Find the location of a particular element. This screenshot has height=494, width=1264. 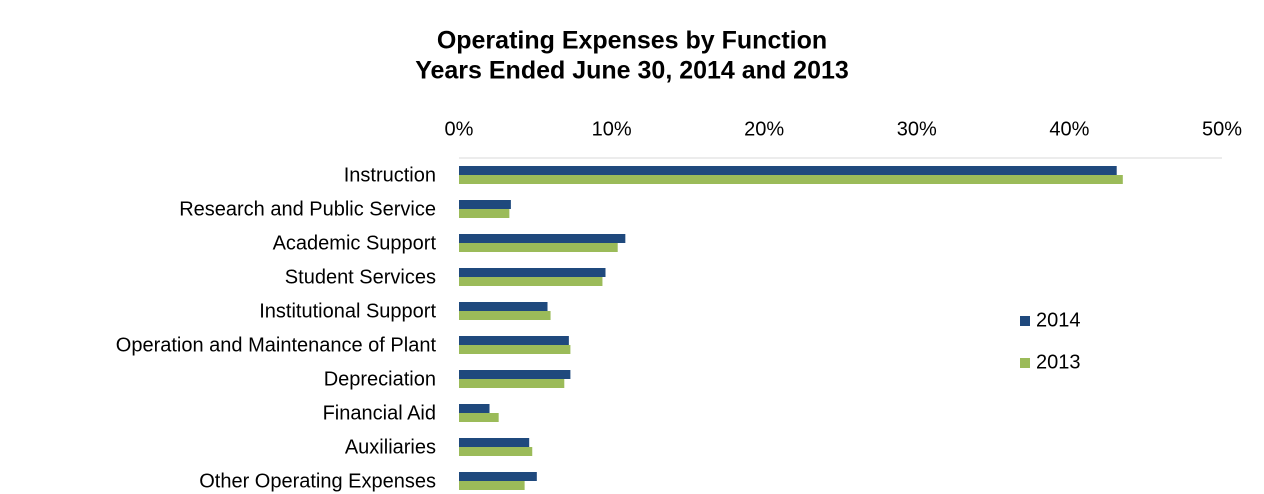

x-tick-label: 40% is located at coordinates (1069, 129).